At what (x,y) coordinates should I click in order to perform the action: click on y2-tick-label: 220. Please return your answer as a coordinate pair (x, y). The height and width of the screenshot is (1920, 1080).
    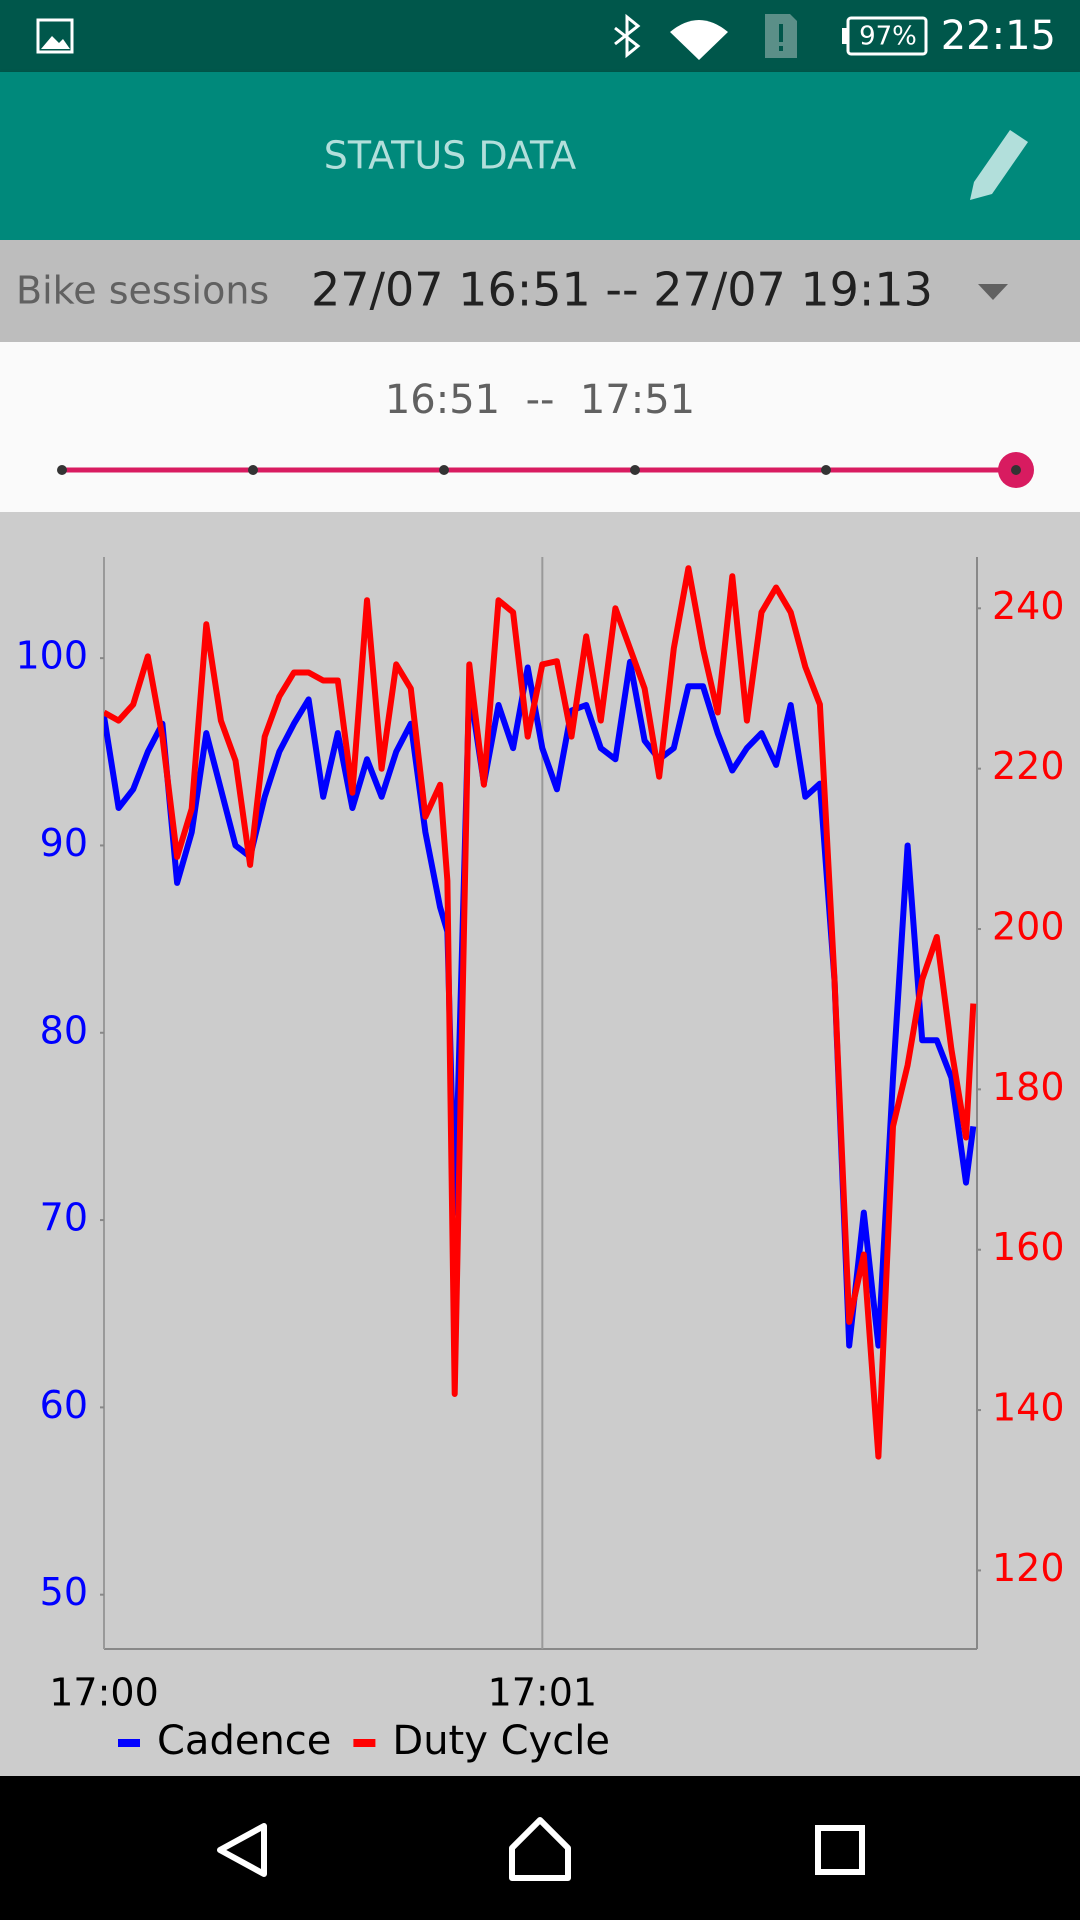
    Looking at the image, I should click on (1028, 766).